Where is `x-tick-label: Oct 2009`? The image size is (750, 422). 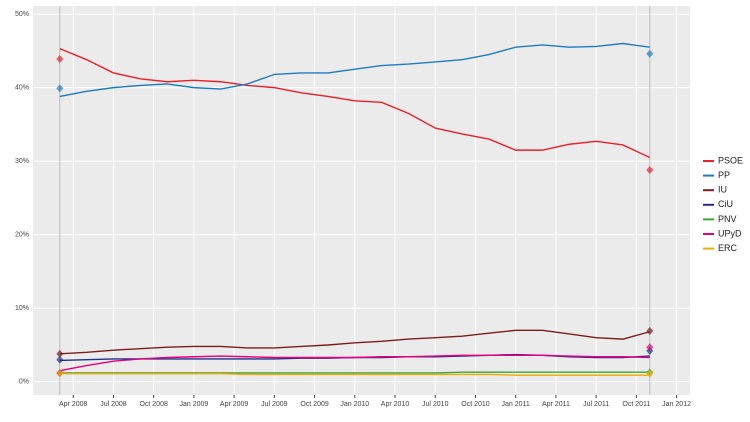
x-tick-label: Oct 2009 is located at coordinates (314, 404).